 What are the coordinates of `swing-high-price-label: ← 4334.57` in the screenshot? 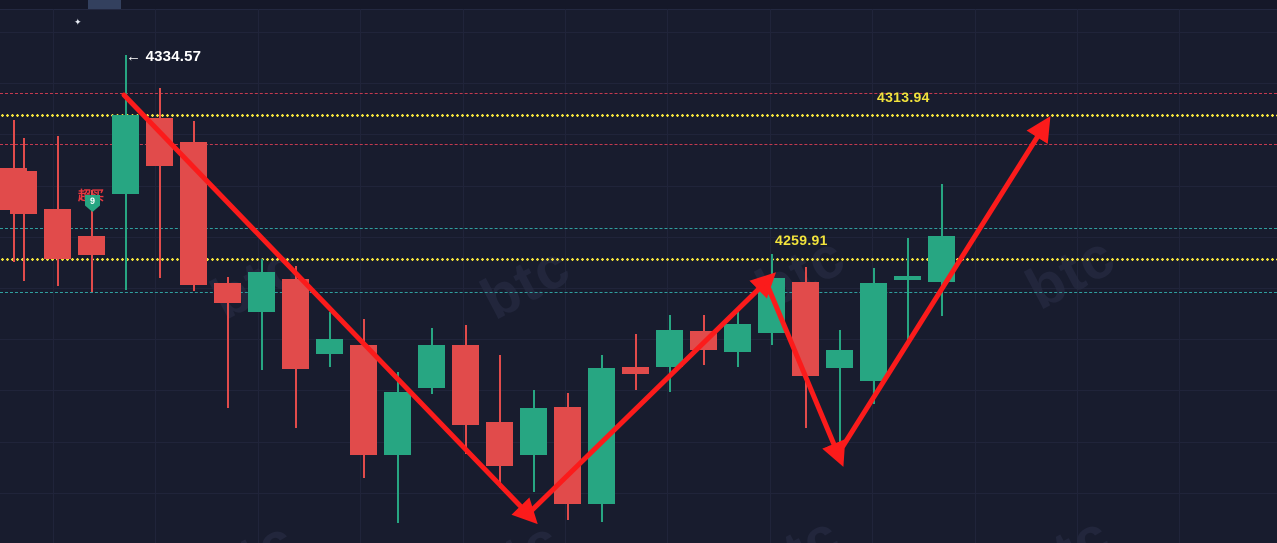 It's located at (164, 56).